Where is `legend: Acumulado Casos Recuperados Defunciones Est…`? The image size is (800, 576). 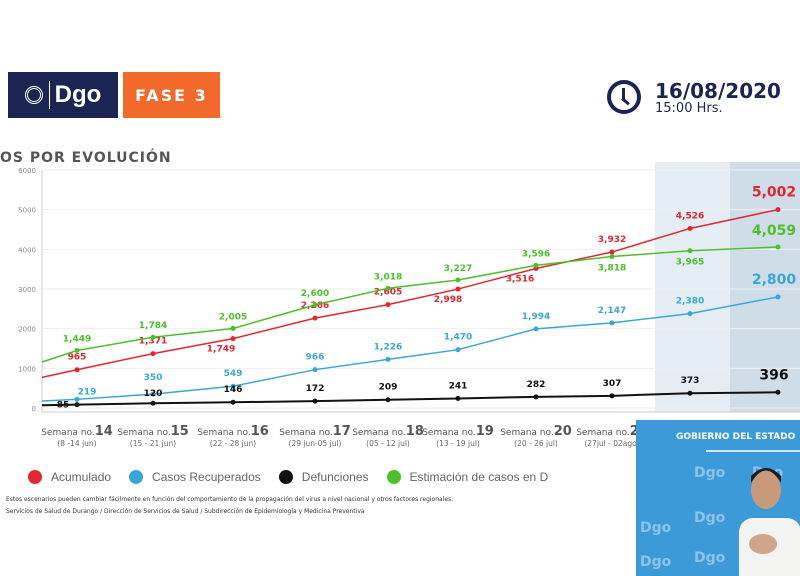 legend: Acumulado Casos Recuperados Defunciones Est… is located at coordinates (288, 477).